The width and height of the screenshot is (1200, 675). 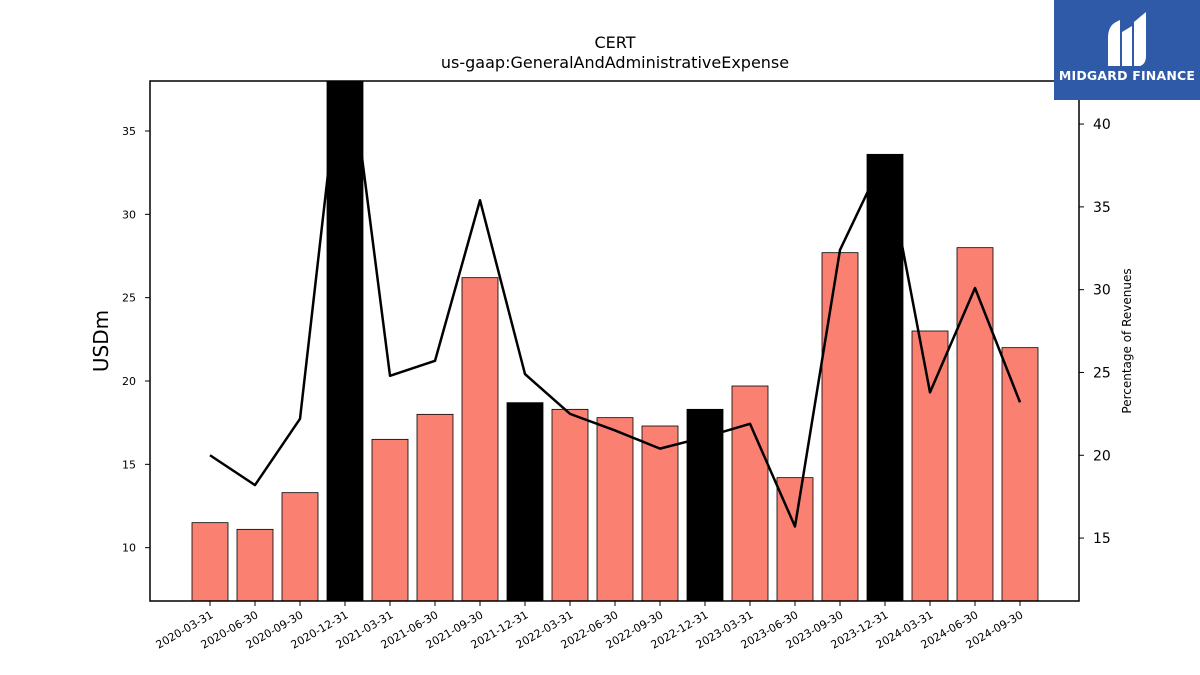 I want to click on y-tick-label: 15, so click(x=129, y=464).